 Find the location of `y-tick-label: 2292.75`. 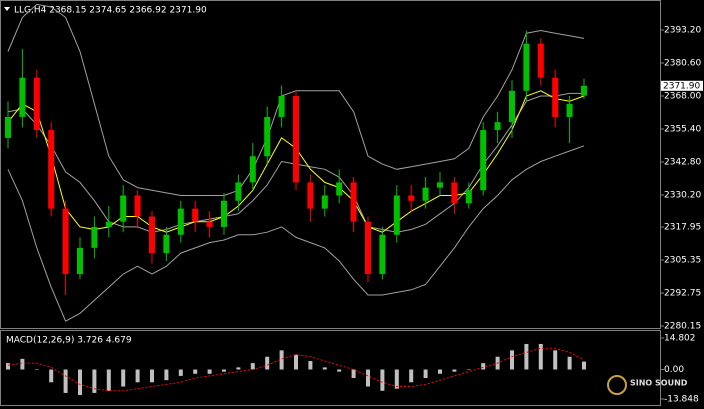

y-tick-label: 2292.75 is located at coordinates (682, 294).